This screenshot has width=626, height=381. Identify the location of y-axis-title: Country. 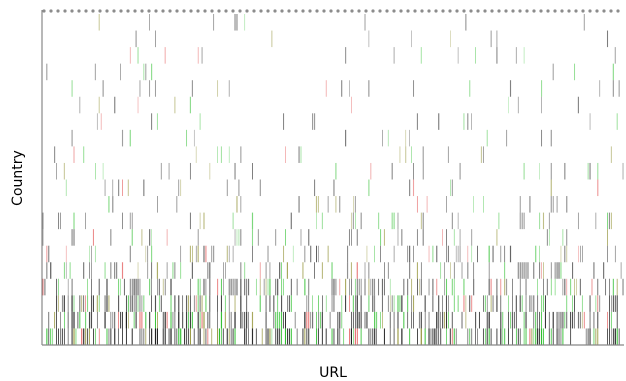
(18, 178).